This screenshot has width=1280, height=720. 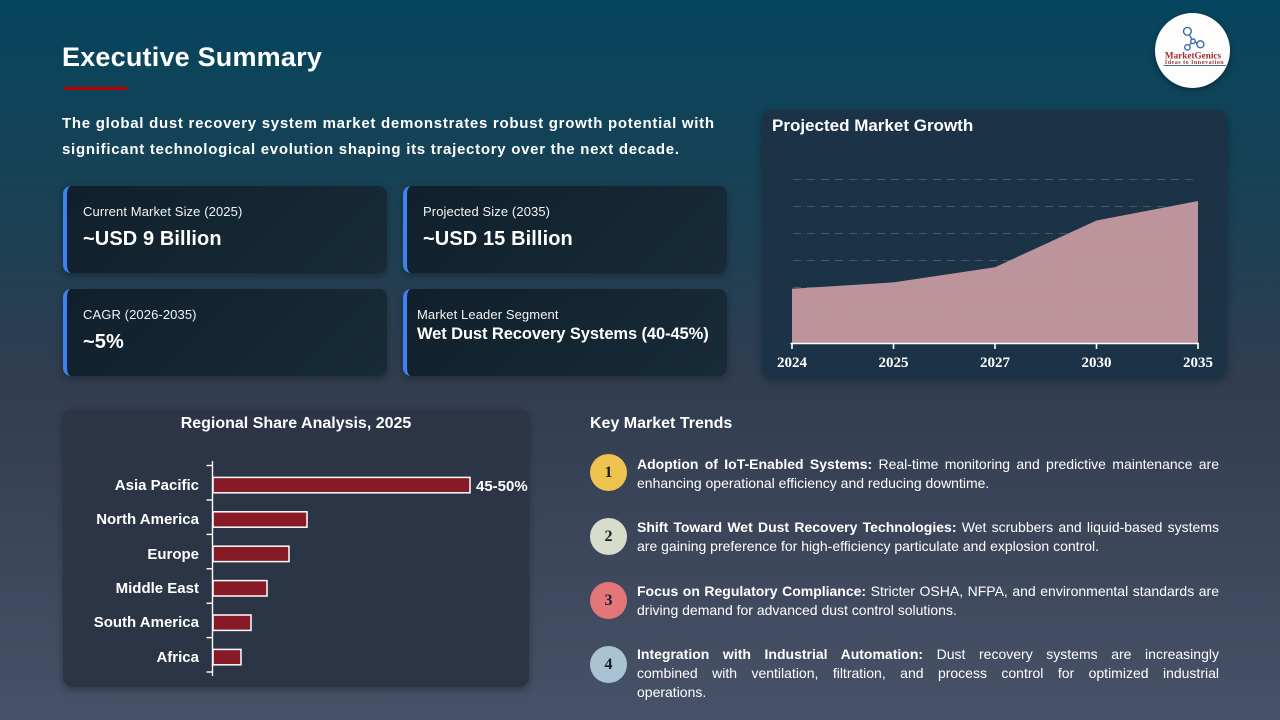 What do you see at coordinates (894, 363) in the screenshot?
I see `svg-text: 2025` at bounding box center [894, 363].